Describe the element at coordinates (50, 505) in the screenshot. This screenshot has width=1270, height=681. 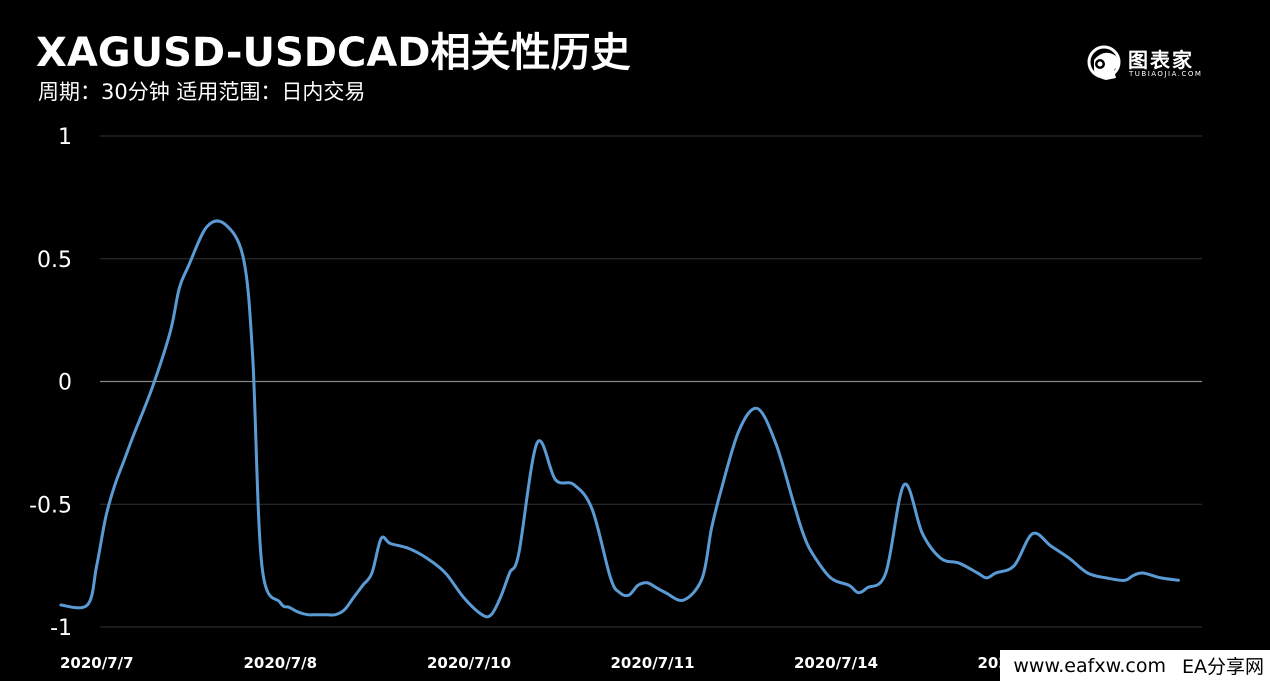
I see `y-tick-label: -0.5` at that location.